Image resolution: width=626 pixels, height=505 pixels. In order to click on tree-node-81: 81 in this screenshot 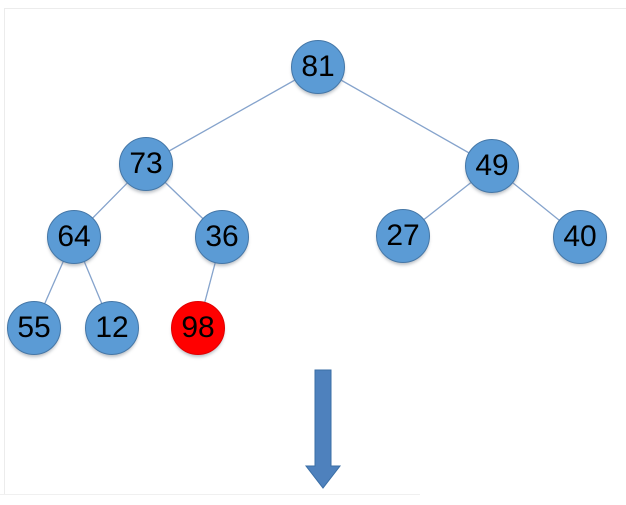, I will do `click(318, 67)`.